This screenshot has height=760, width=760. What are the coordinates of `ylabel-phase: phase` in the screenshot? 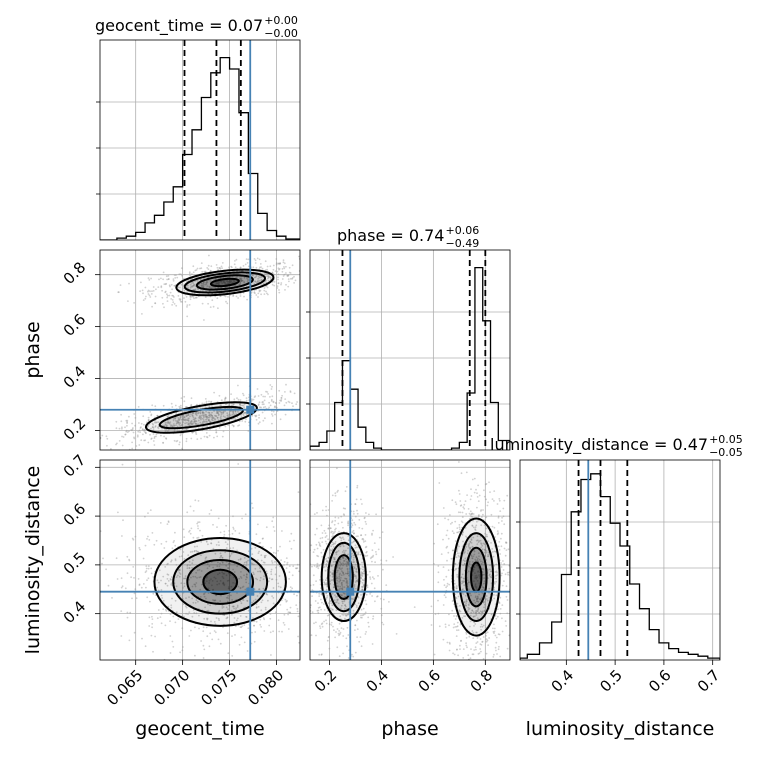 It's located at (33, 349).